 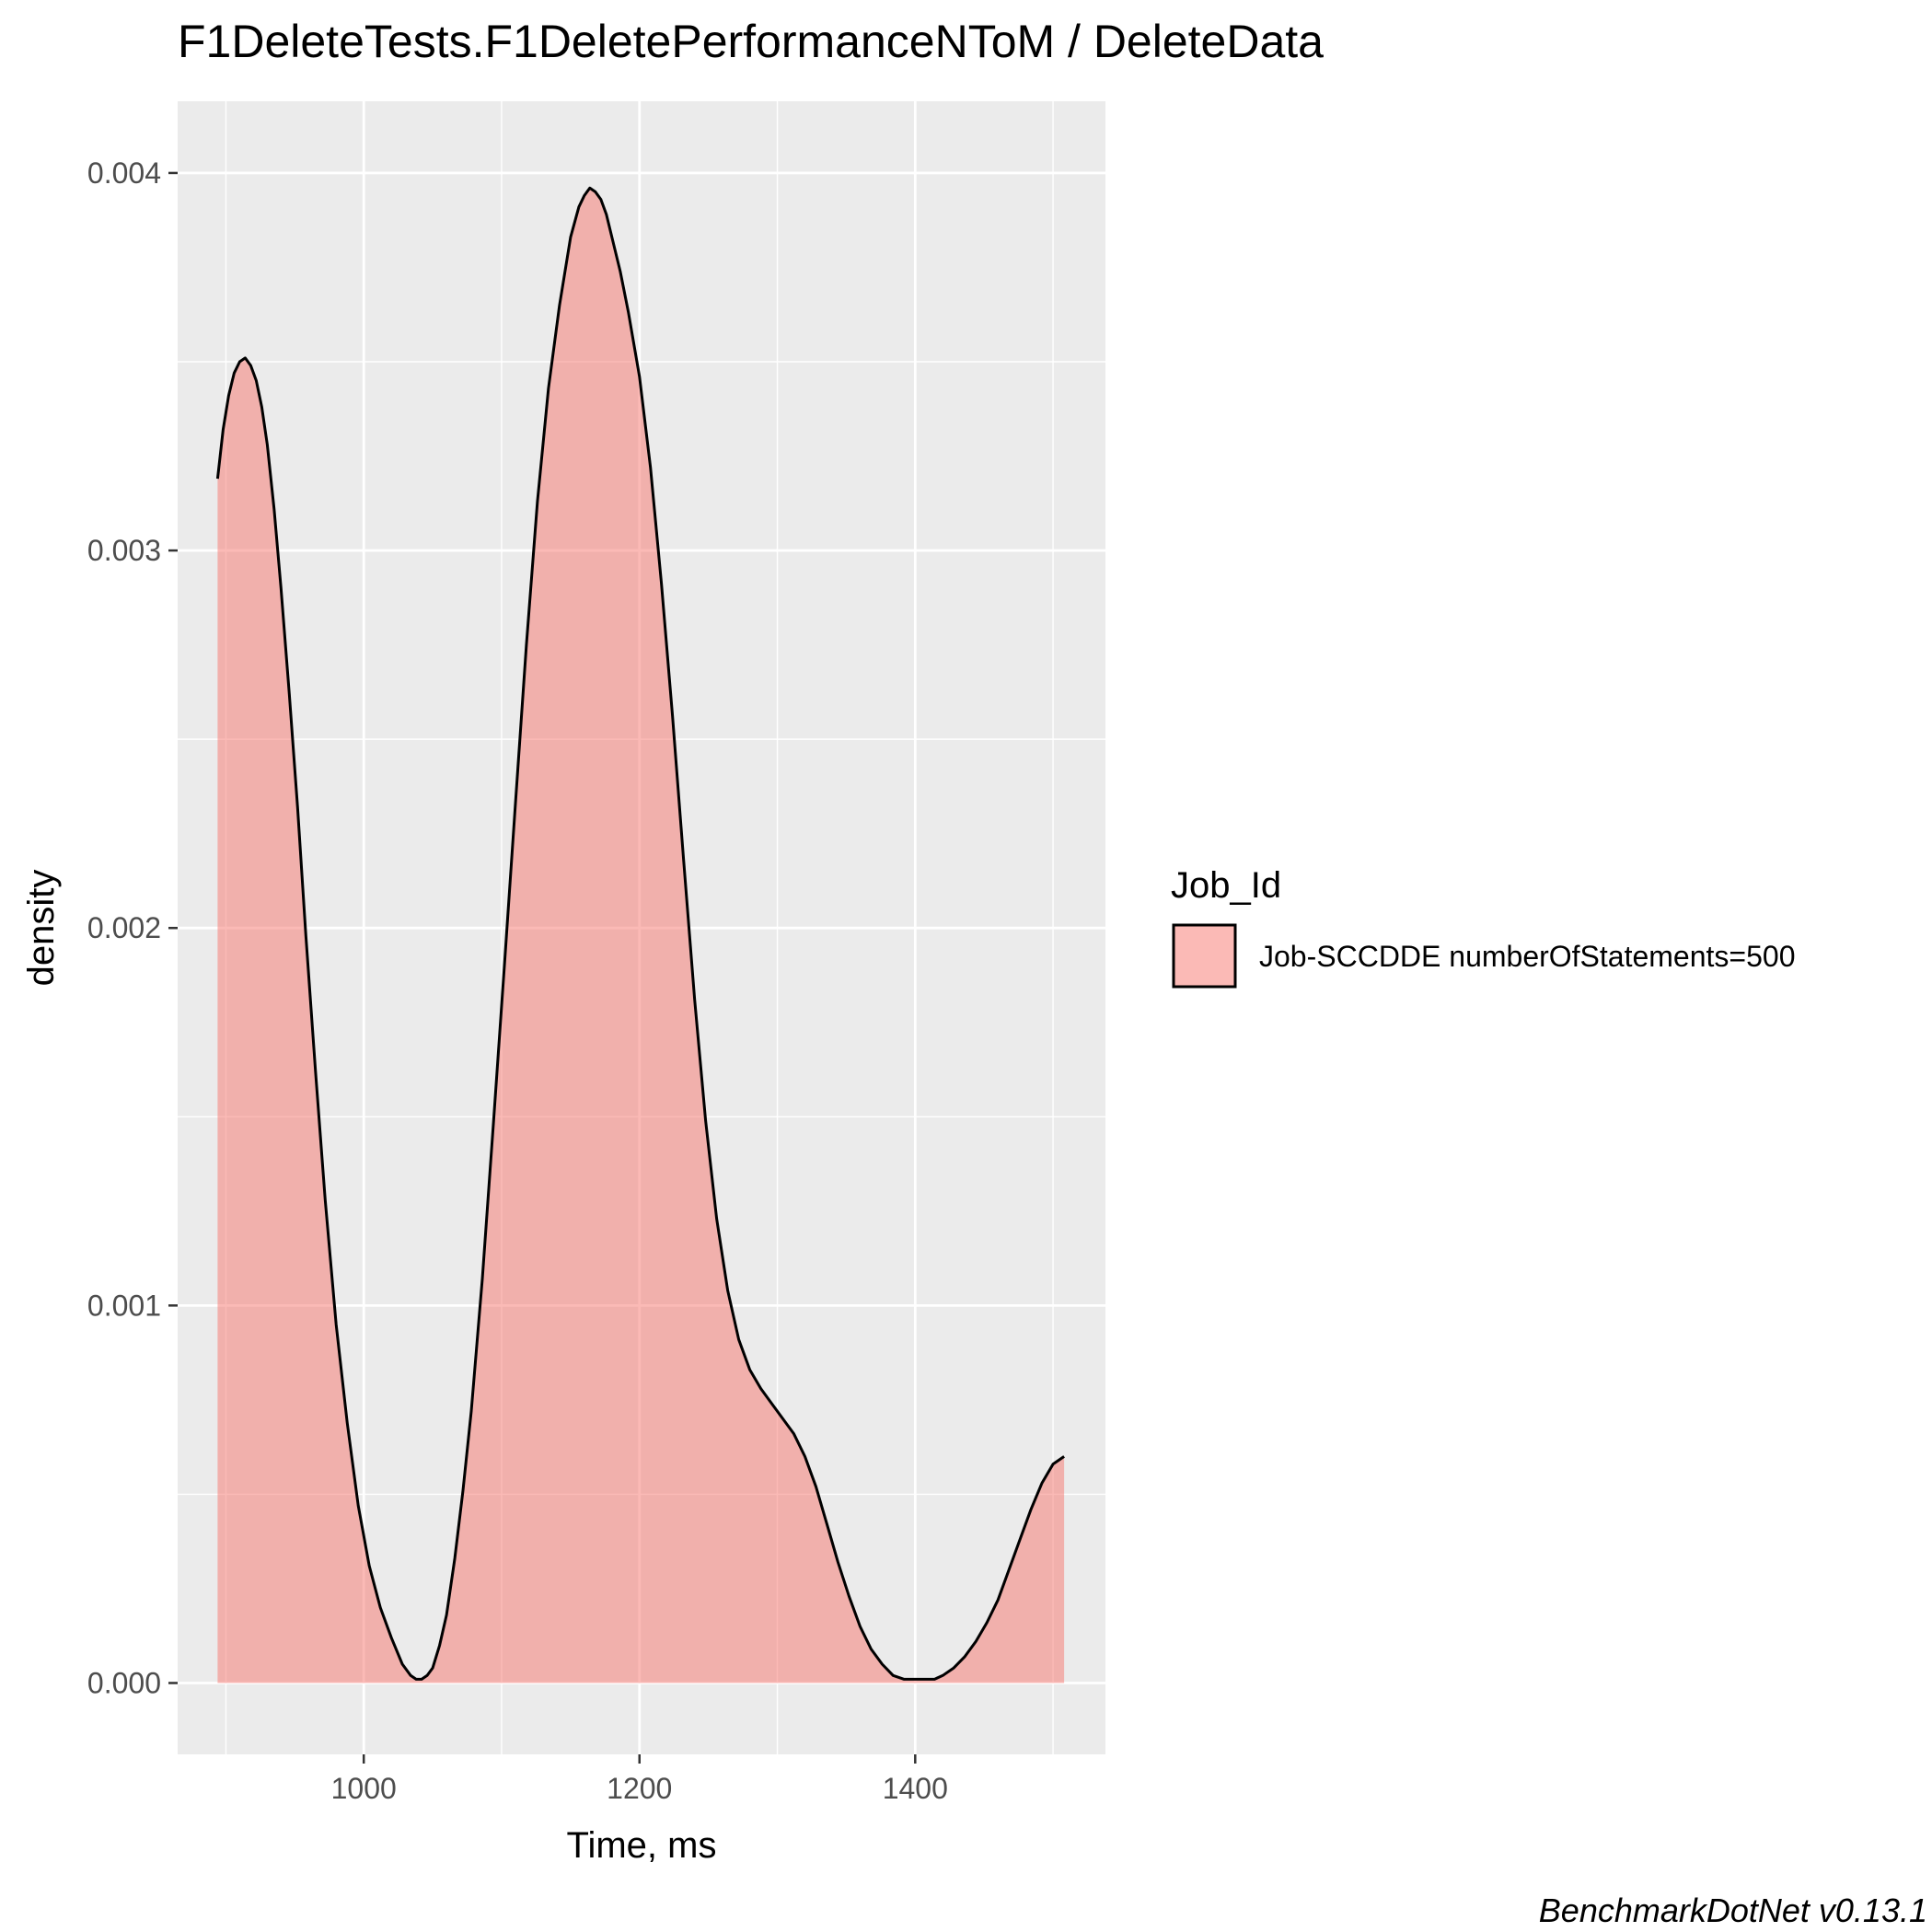 I want to click on y-axis: 0.000 0.001 0.002 0.003 0.004, so click(x=132, y=928).